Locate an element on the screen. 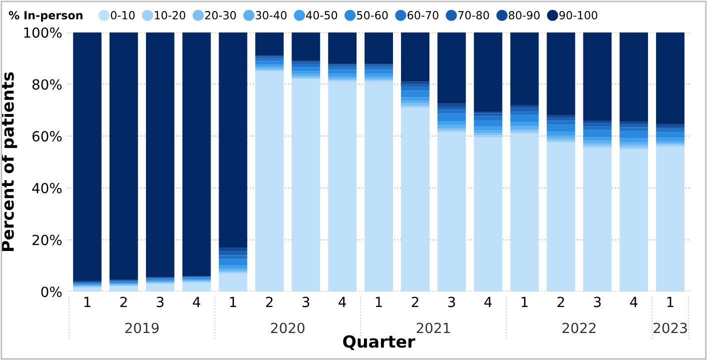 This screenshot has width=708, height=360. legend-label: 50-60 is located at coordinates (372, 15).